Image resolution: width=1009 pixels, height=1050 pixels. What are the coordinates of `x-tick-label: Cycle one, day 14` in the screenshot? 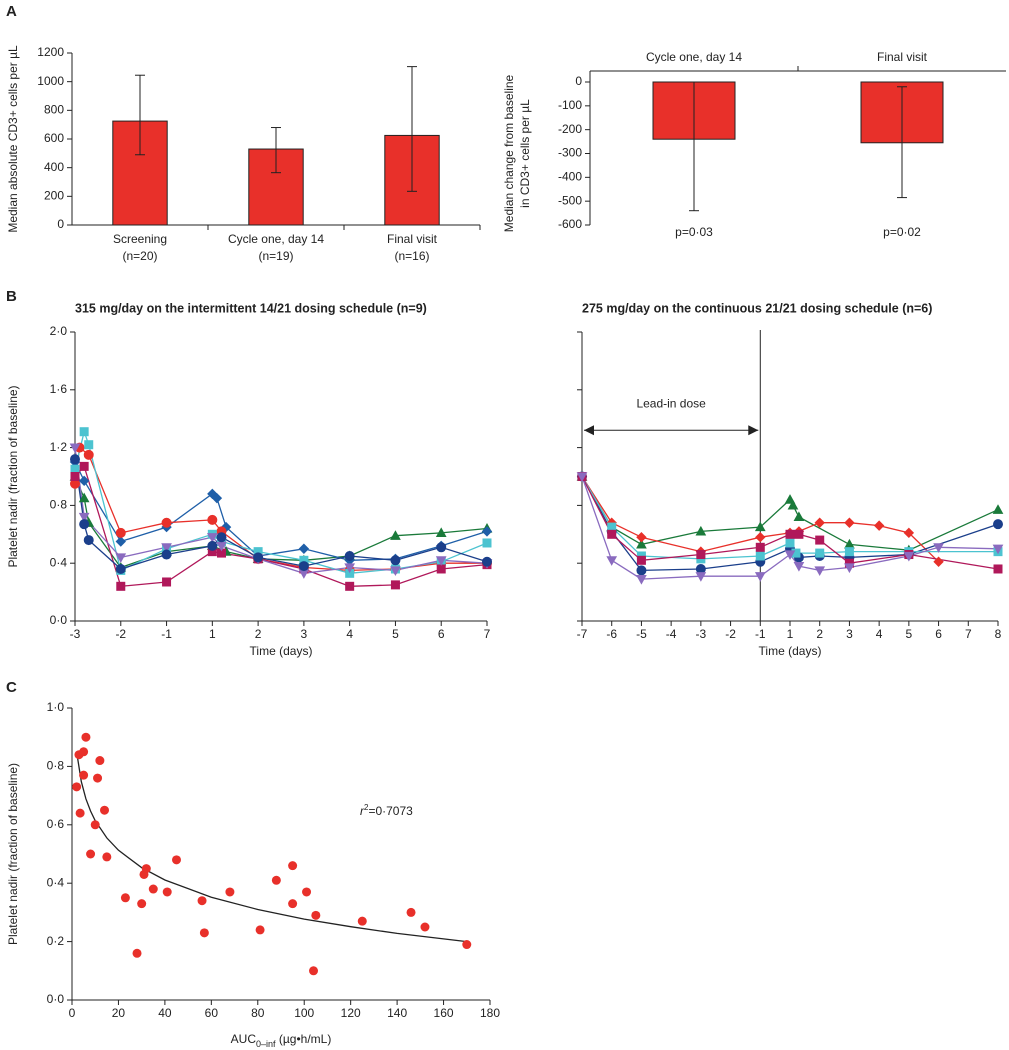 It's located at (694, 57).